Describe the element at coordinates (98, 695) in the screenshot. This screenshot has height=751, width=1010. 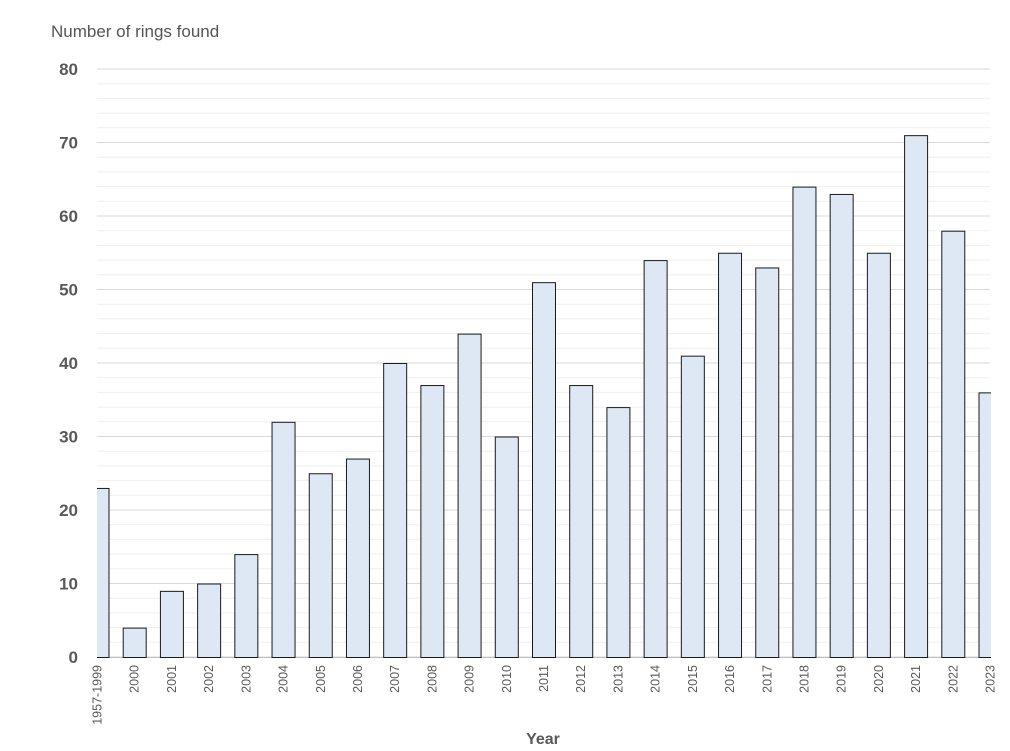
I see `x-tick-label: 1957-1999` at that location.